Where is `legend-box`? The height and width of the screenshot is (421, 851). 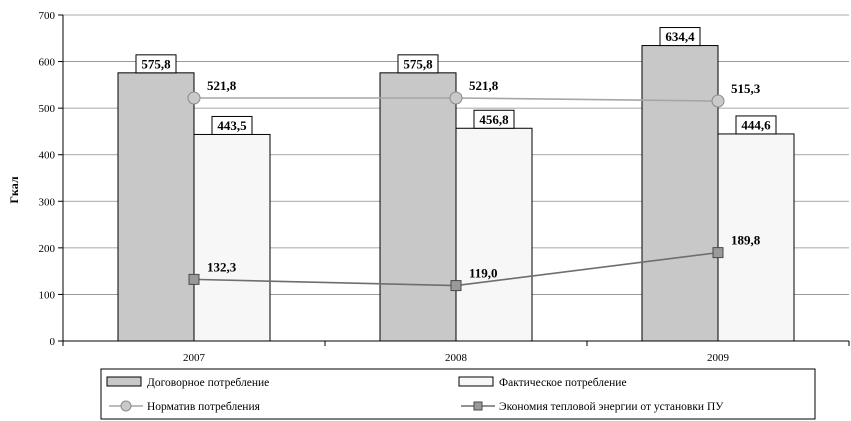
legend-box is located at coordinates (458, 394).